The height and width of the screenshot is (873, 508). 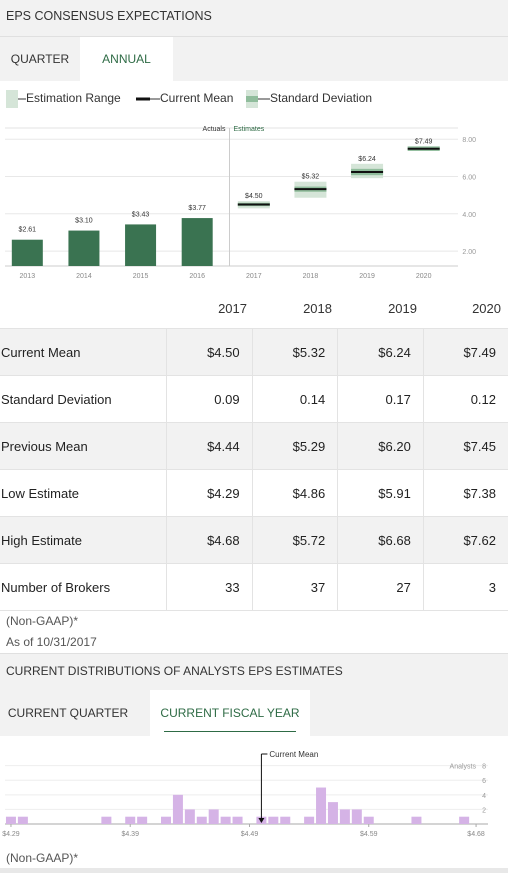 I want to click on cell-value: $5.32, so click(x=295, y=352).